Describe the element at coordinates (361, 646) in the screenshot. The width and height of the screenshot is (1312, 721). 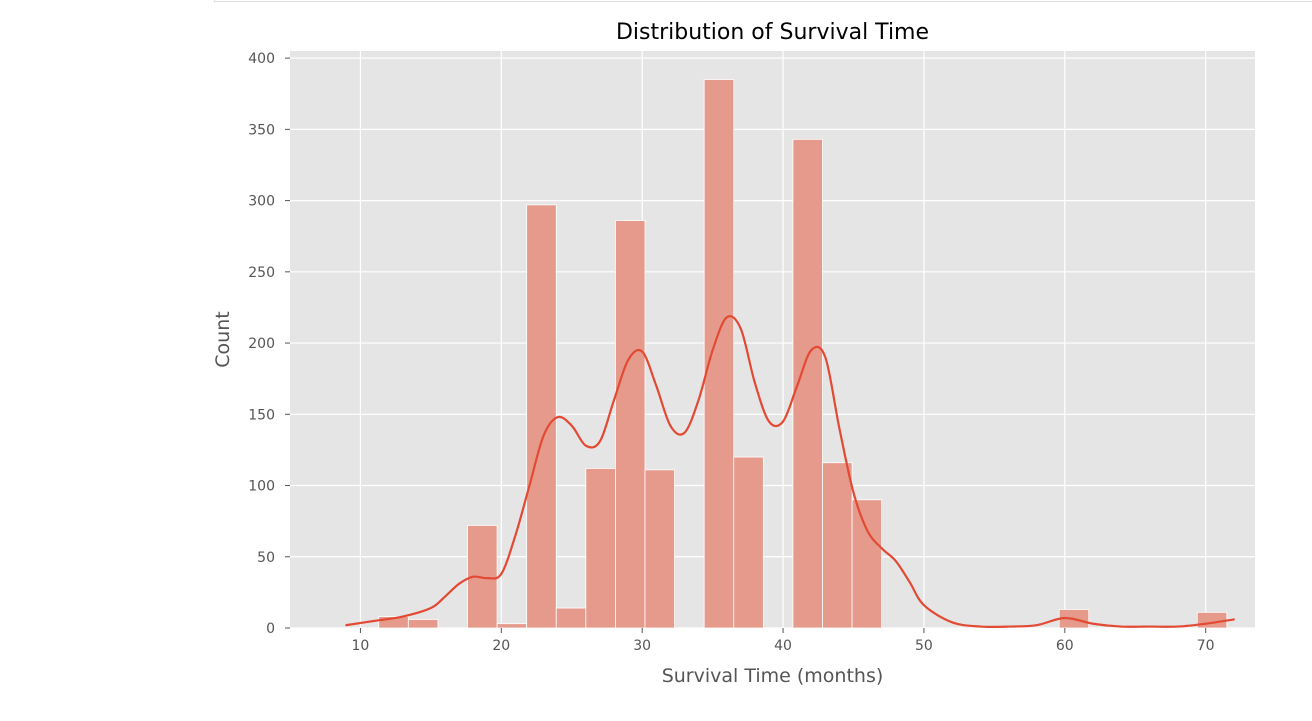
I see `x-tick-label-0: 10` at that location.